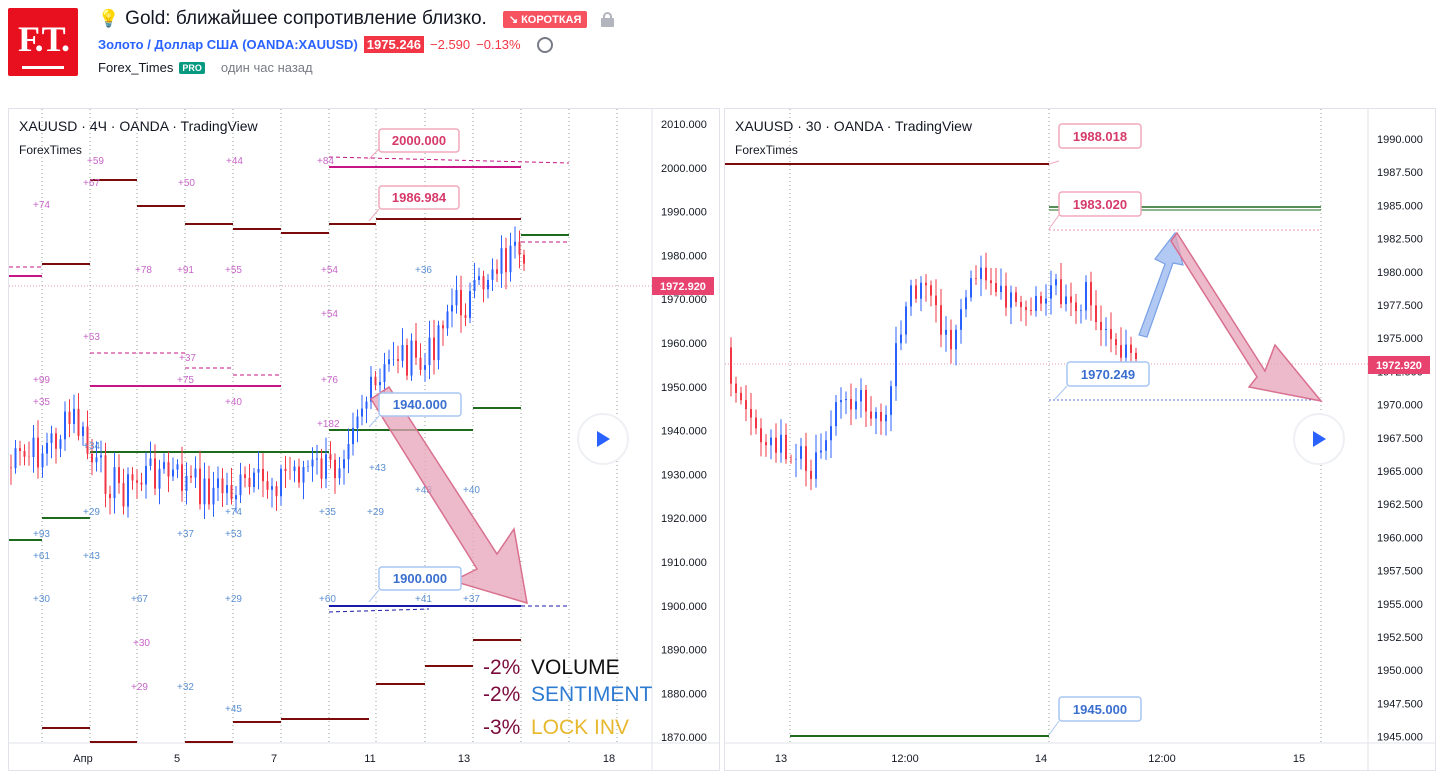  What do you see at coordinates (192, 67) in the screenshot?
I see `pro-badge: PRO` at bounding box center [192, 67].